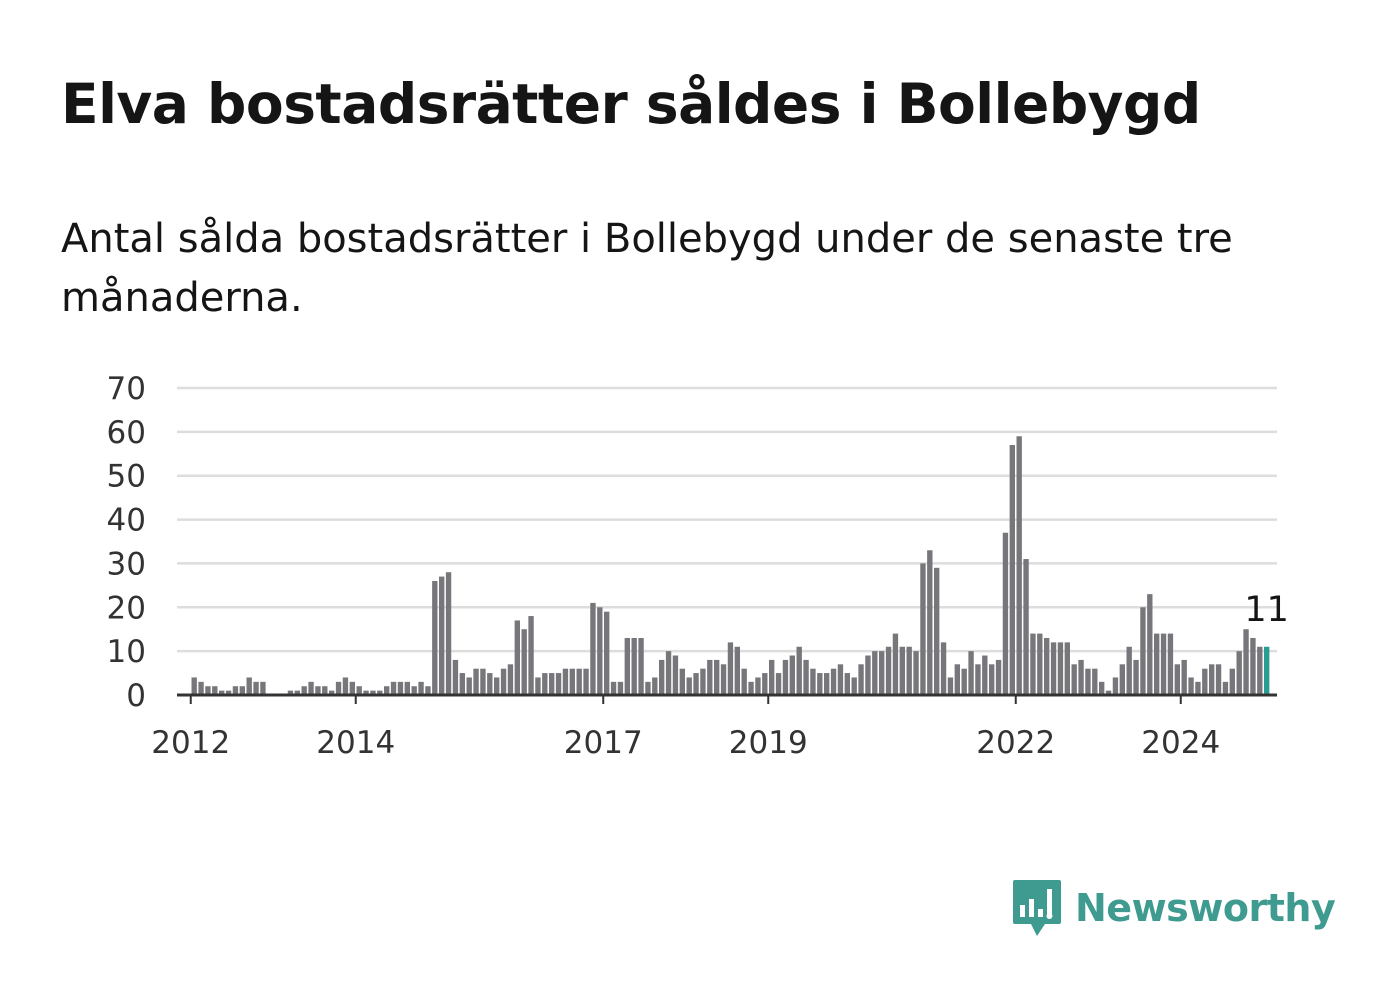 The image size is (1382, 999). I want to click on y-tick-label: 50, so click(126, 477).